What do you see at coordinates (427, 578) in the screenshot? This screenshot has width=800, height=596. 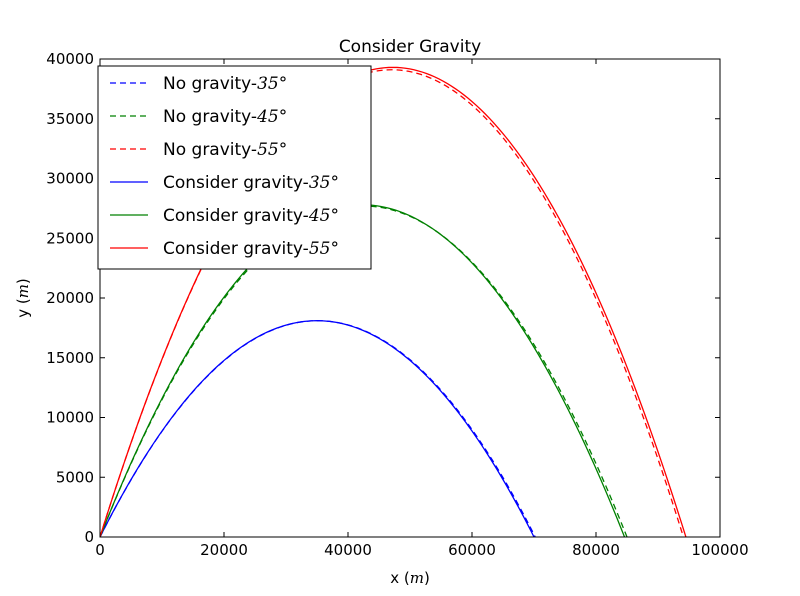 I see `x-axis-label-paren-close: )` at bounding box center [427, 578].